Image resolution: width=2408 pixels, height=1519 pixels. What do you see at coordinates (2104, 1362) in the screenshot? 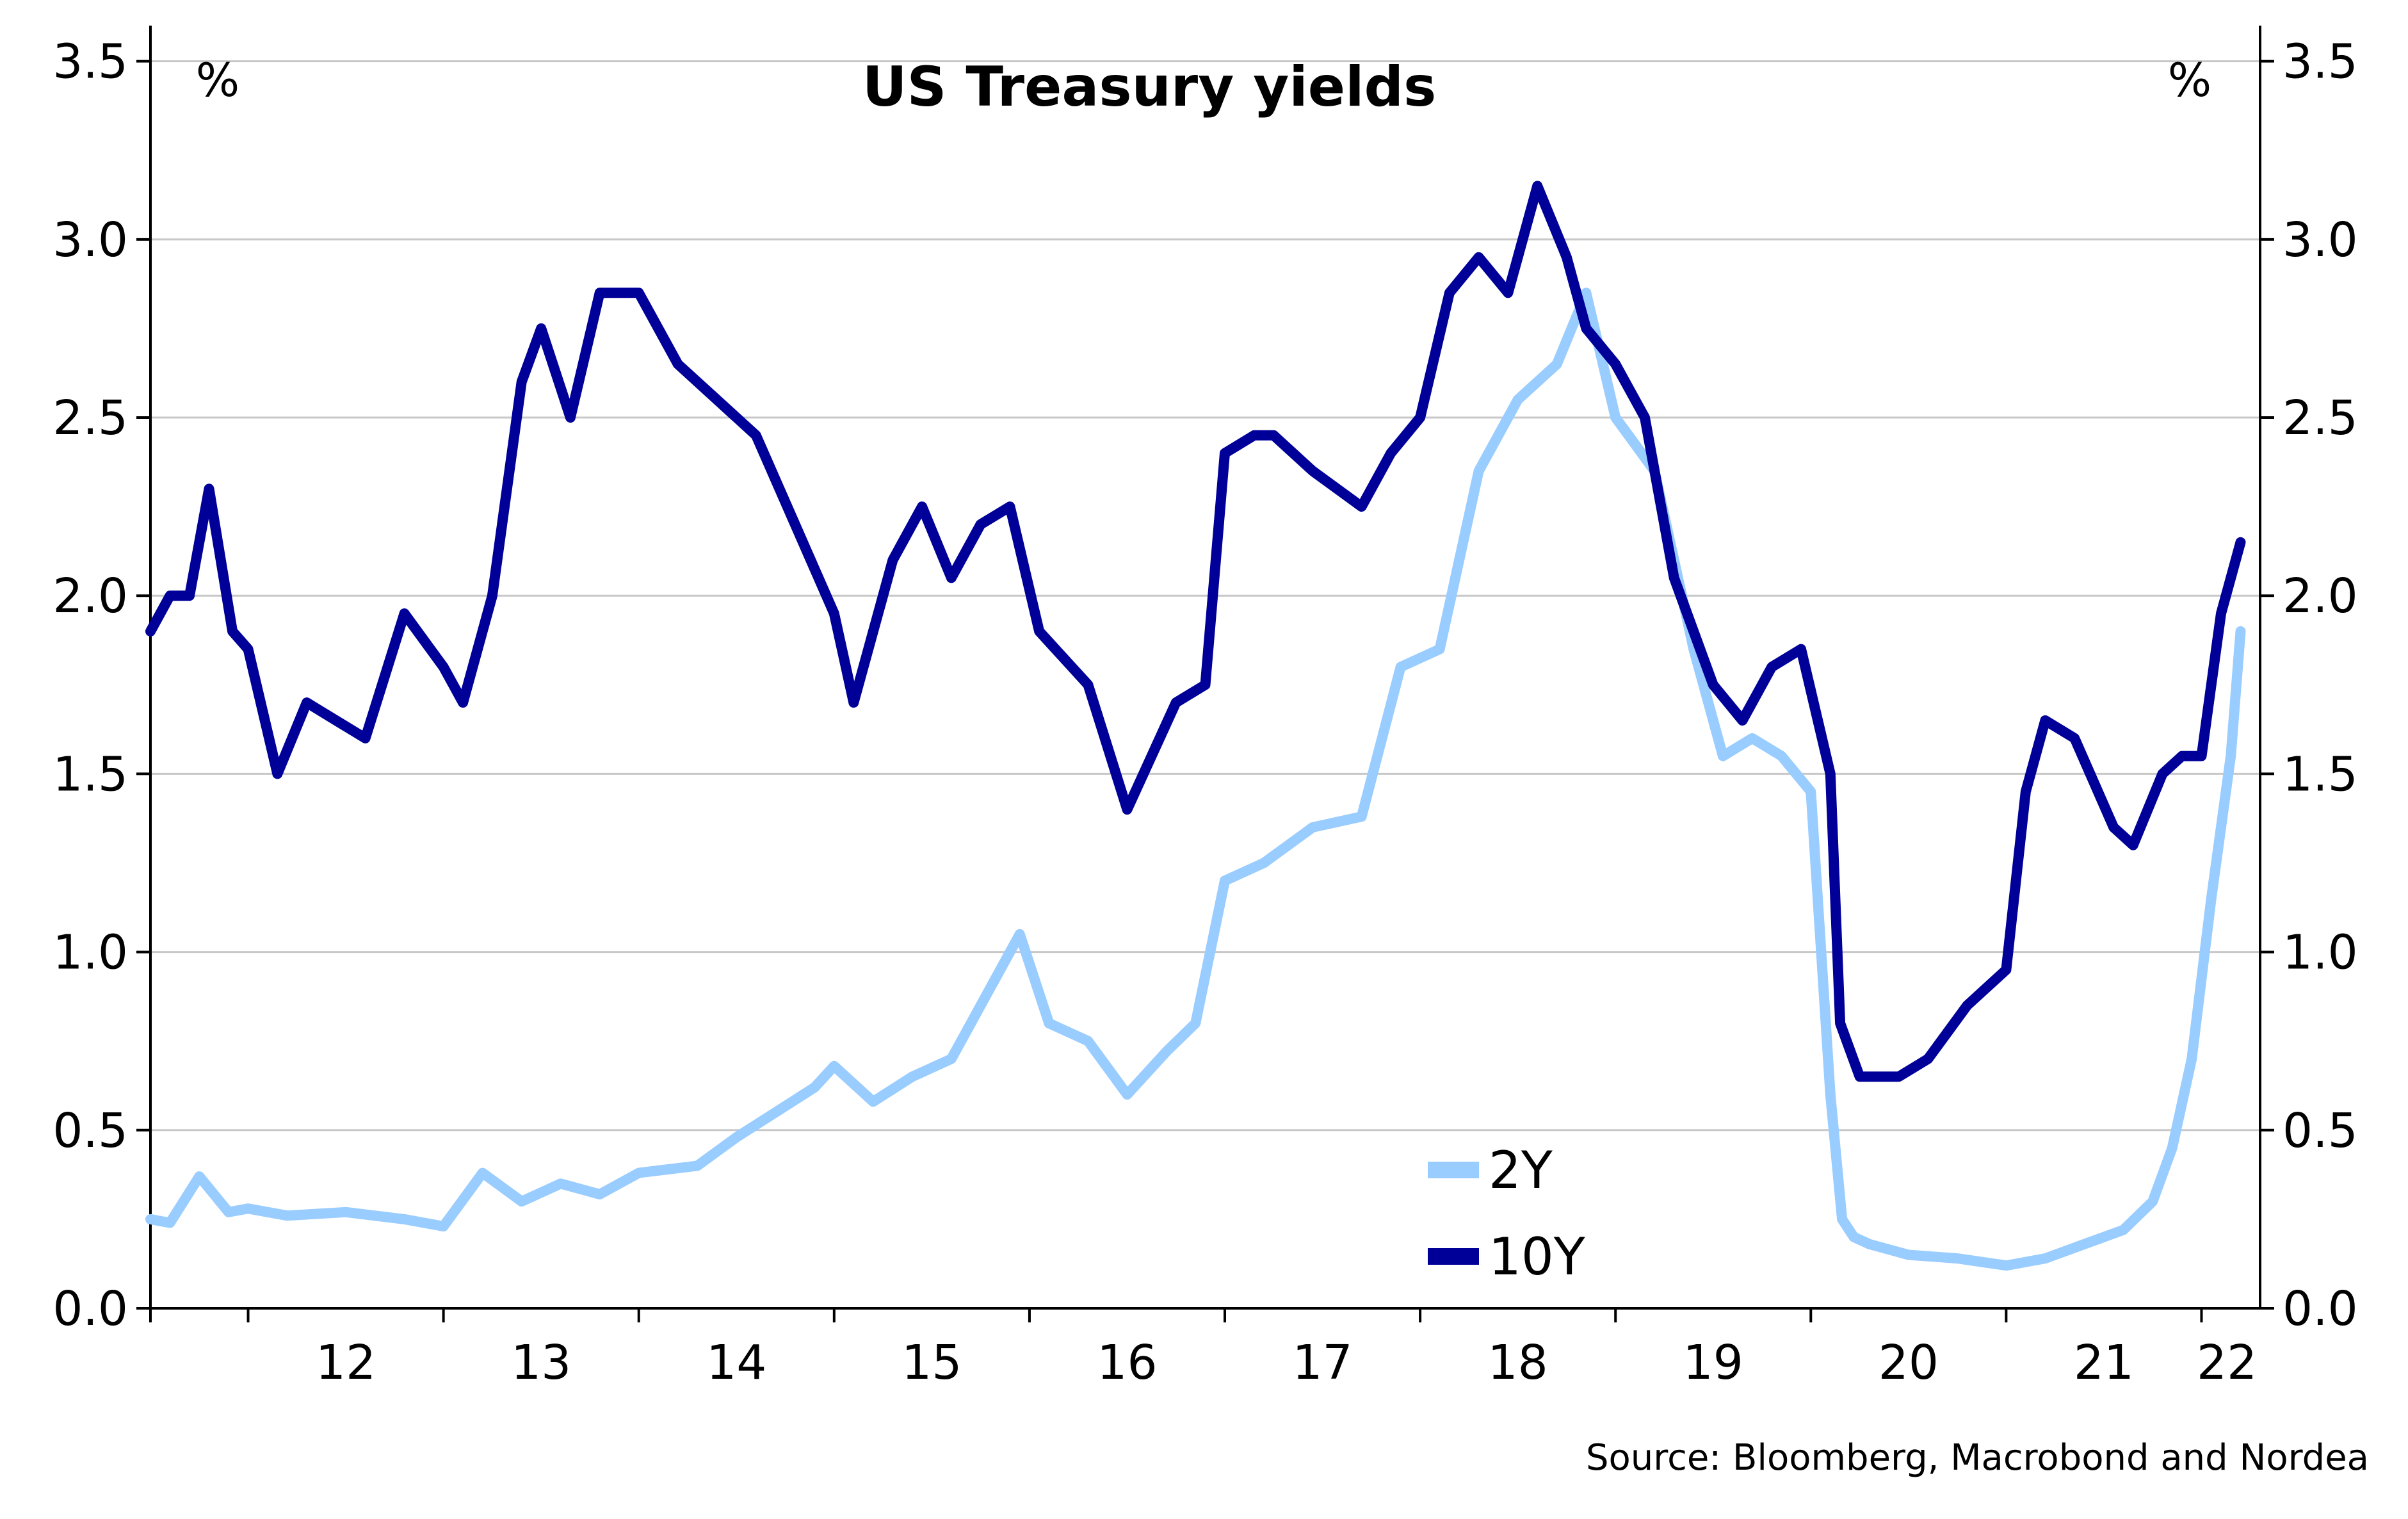
I see `x-tick-label-9: 21` at bounding box center [2104, 1362].